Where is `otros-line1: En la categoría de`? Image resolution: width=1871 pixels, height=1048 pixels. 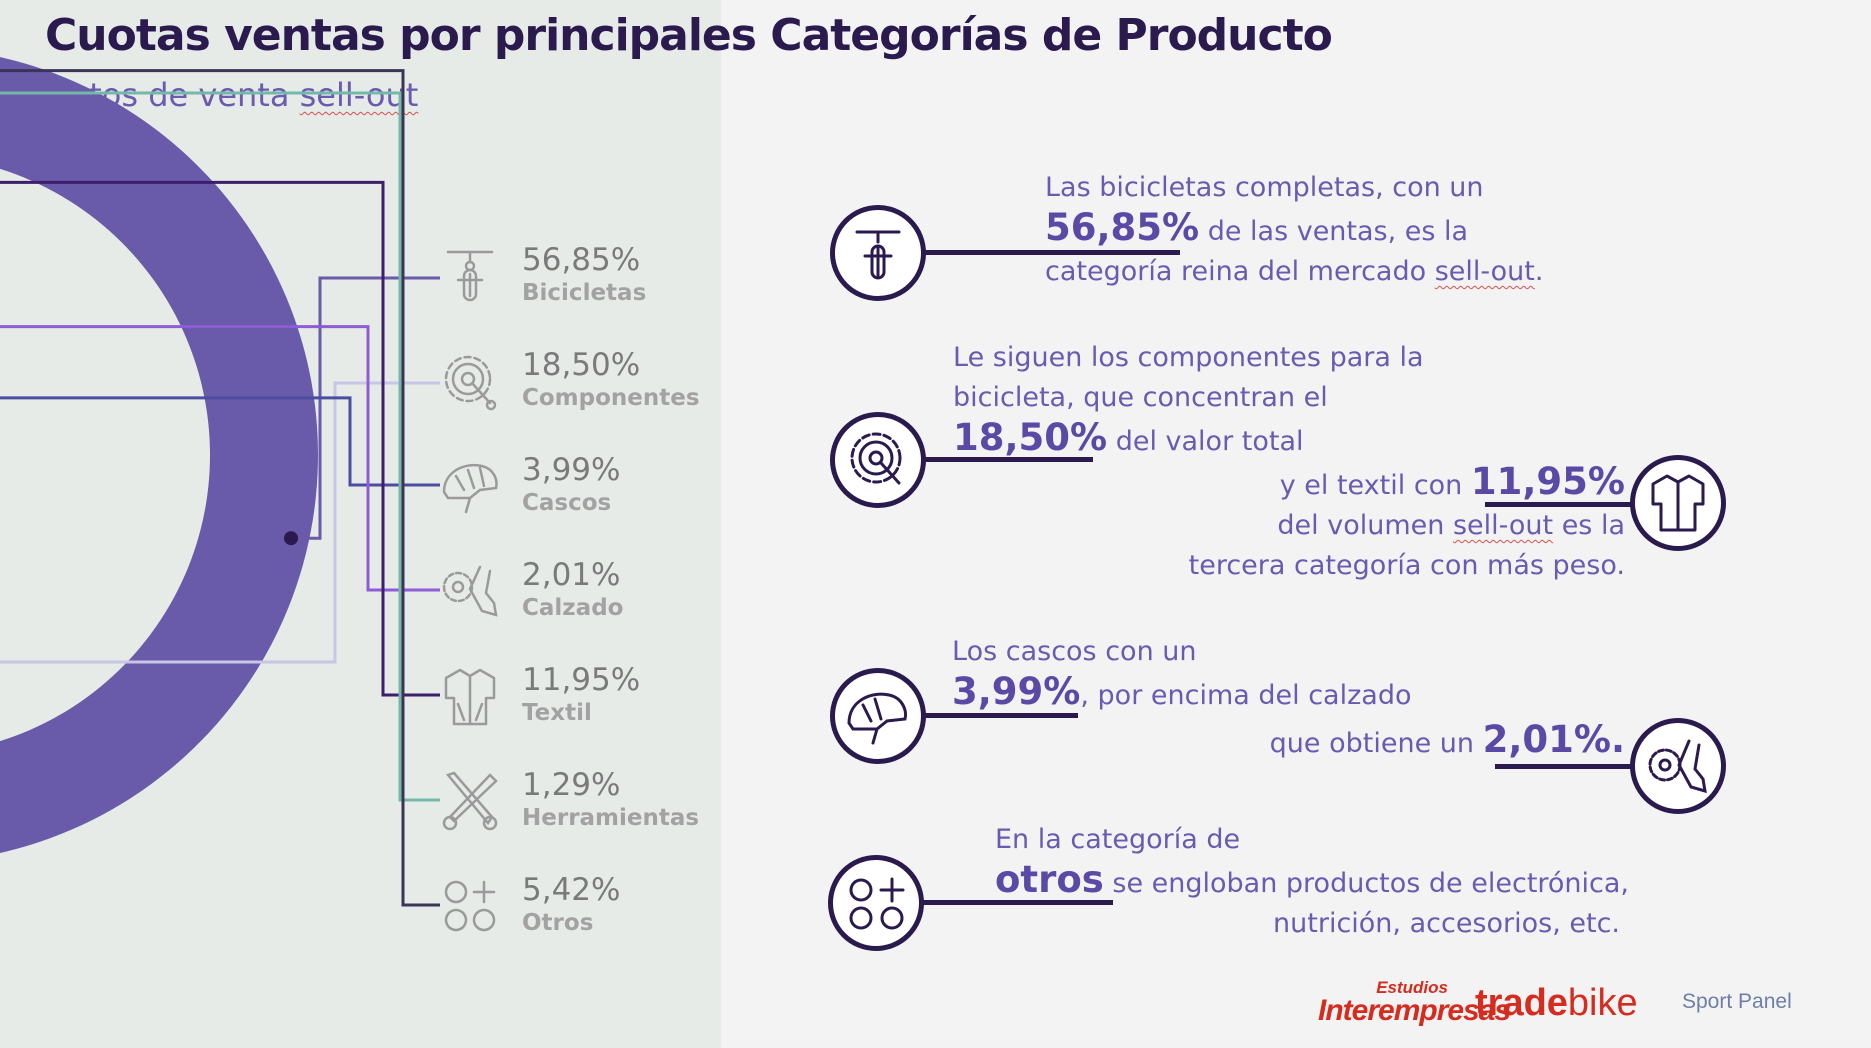 otros-line1: En la categoría de is located at coordinates (1118, 839).